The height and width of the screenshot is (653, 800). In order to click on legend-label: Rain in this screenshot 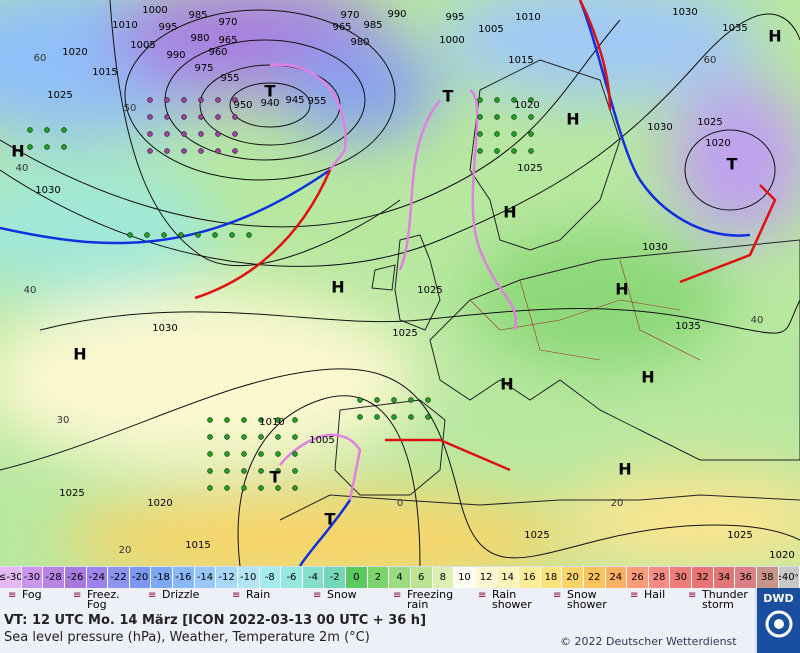, I will do `click(258, 594)`.